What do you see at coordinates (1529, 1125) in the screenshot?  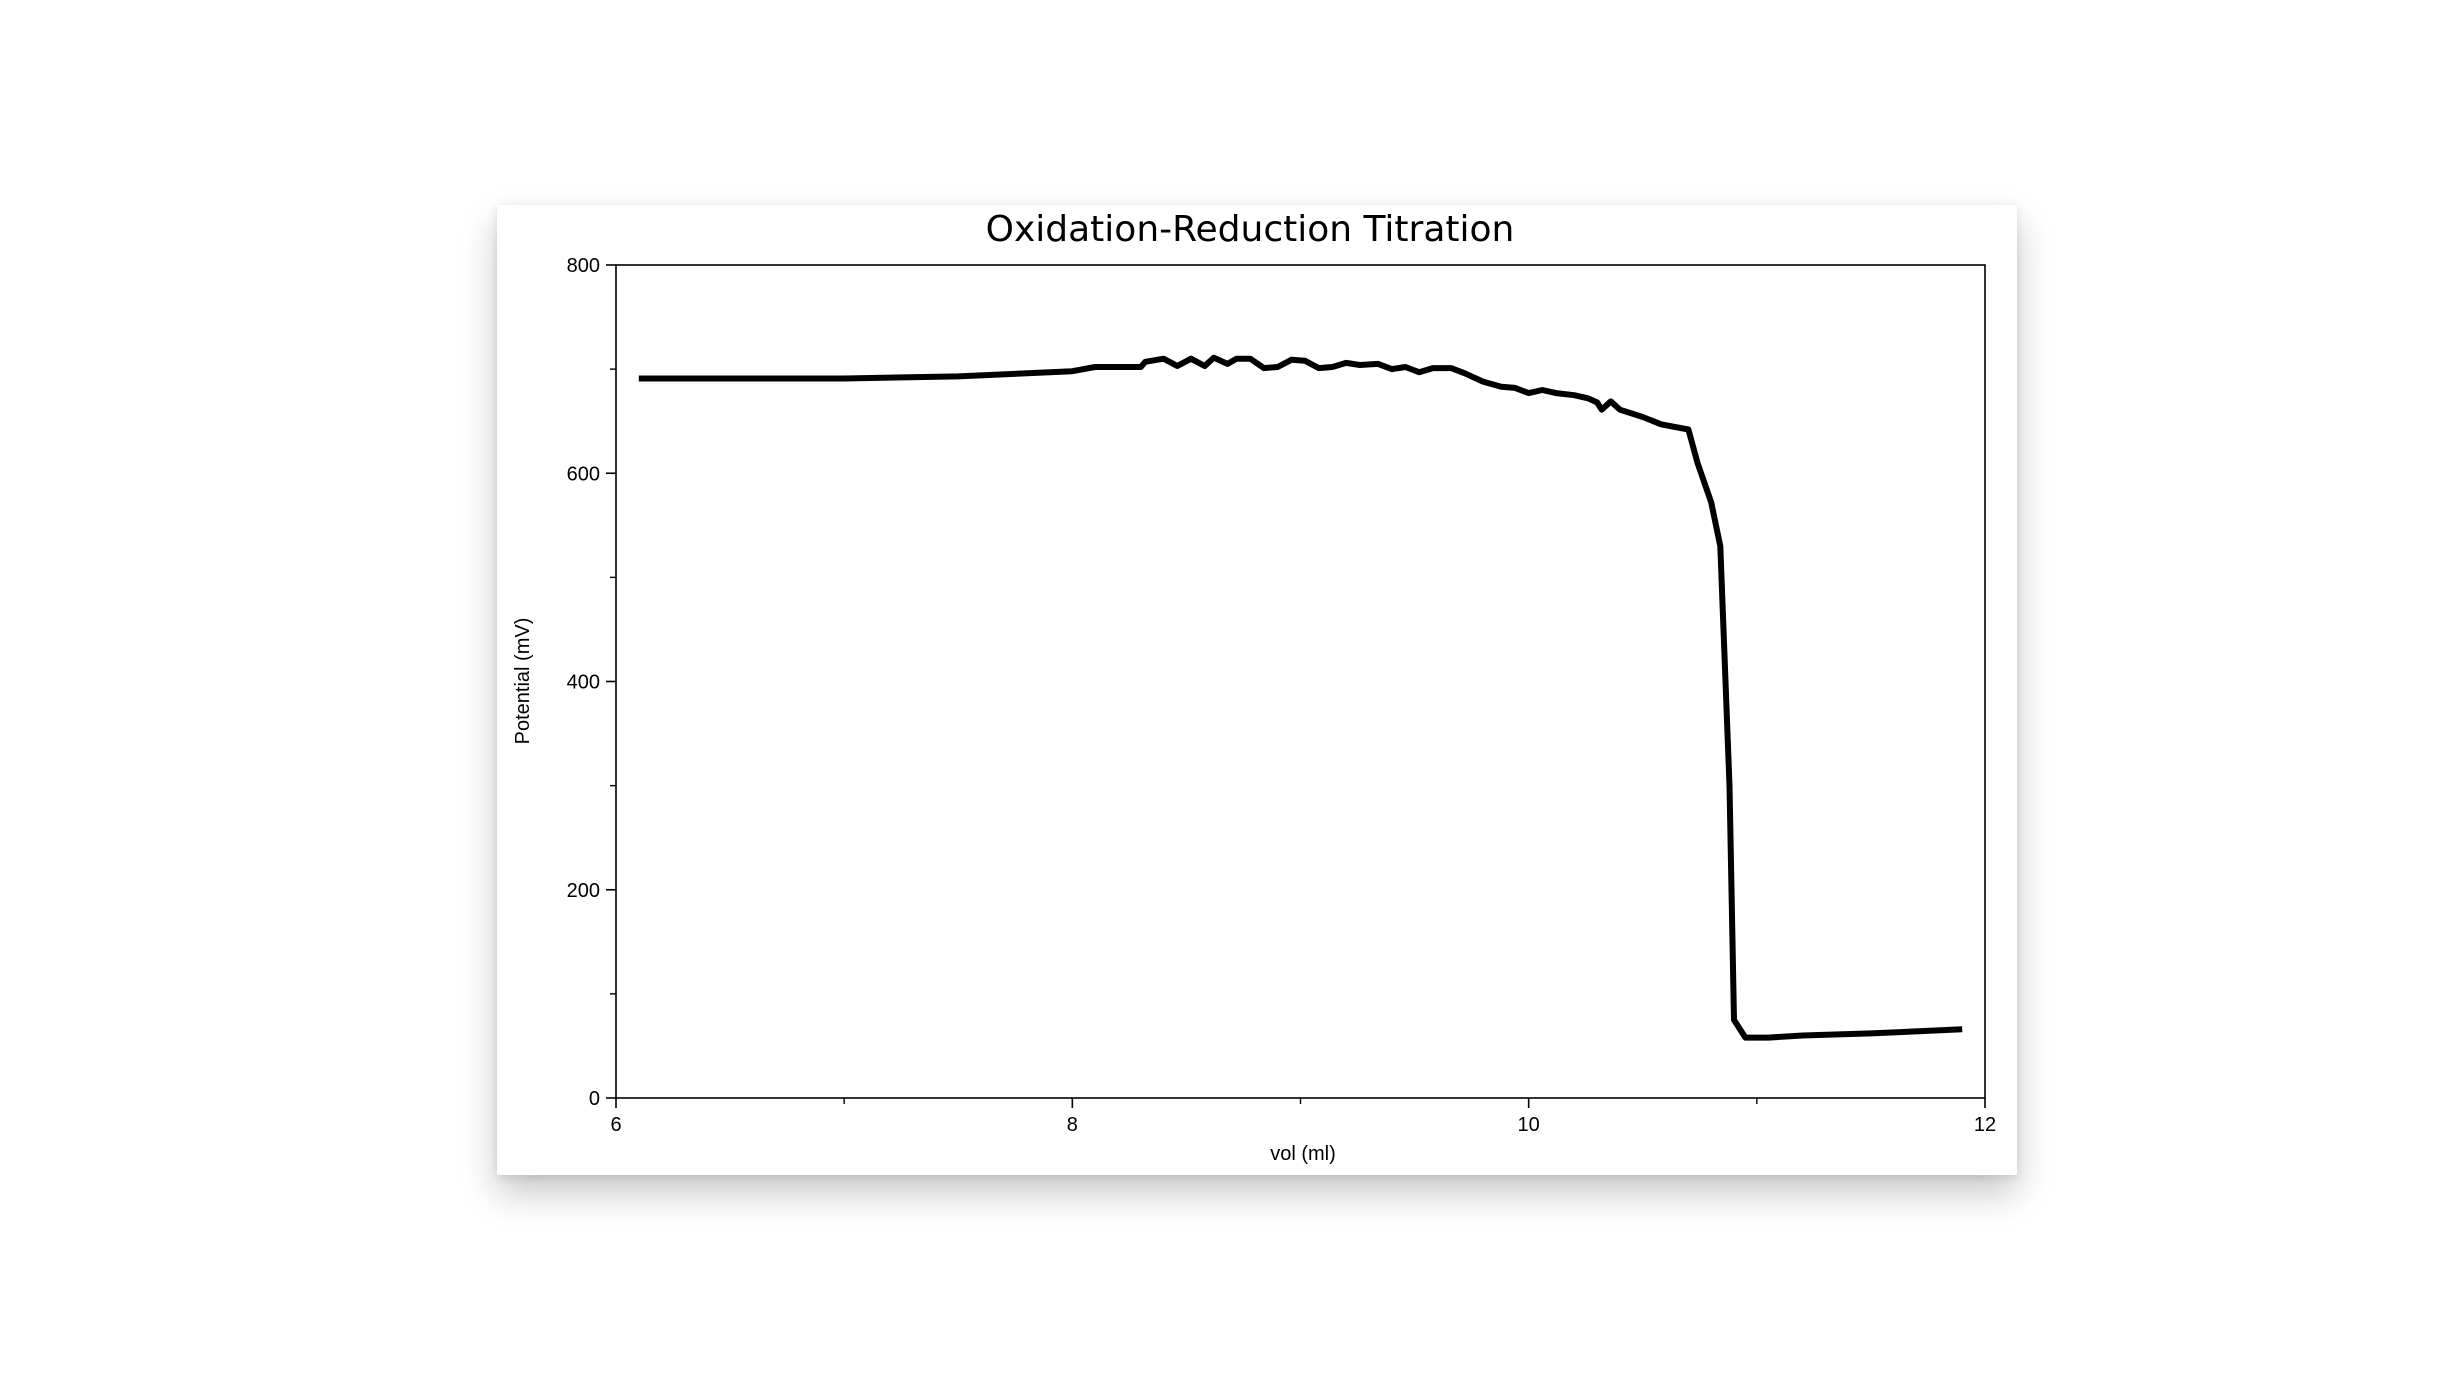 I see `x-tick-label: 10` at bounding box center [1529, 1125].